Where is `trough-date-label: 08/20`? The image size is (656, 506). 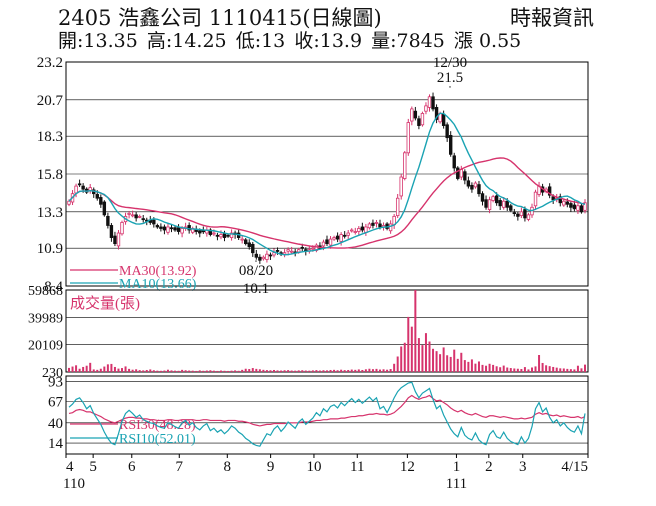
trough-date-label: 08/20 is located at coordinates (256, 271).